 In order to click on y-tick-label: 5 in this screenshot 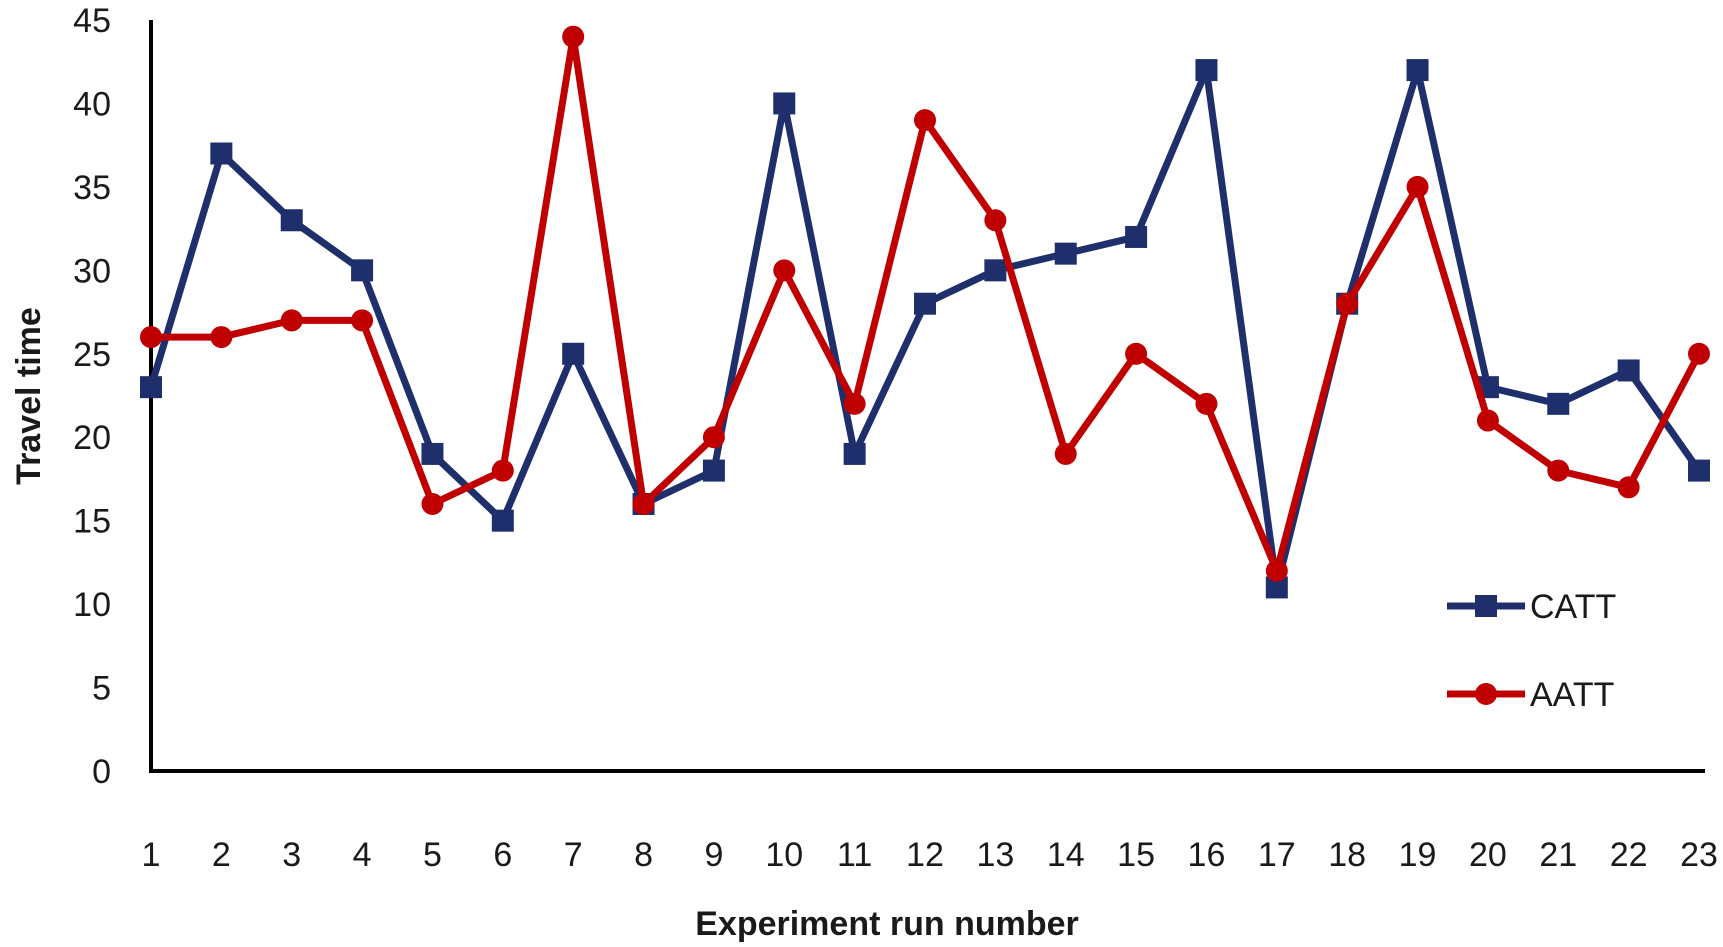, I will do `click(101, 689)`.